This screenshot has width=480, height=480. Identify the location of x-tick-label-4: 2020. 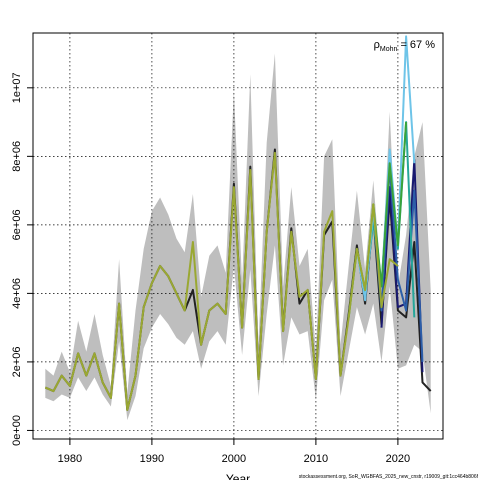
(398, 459).